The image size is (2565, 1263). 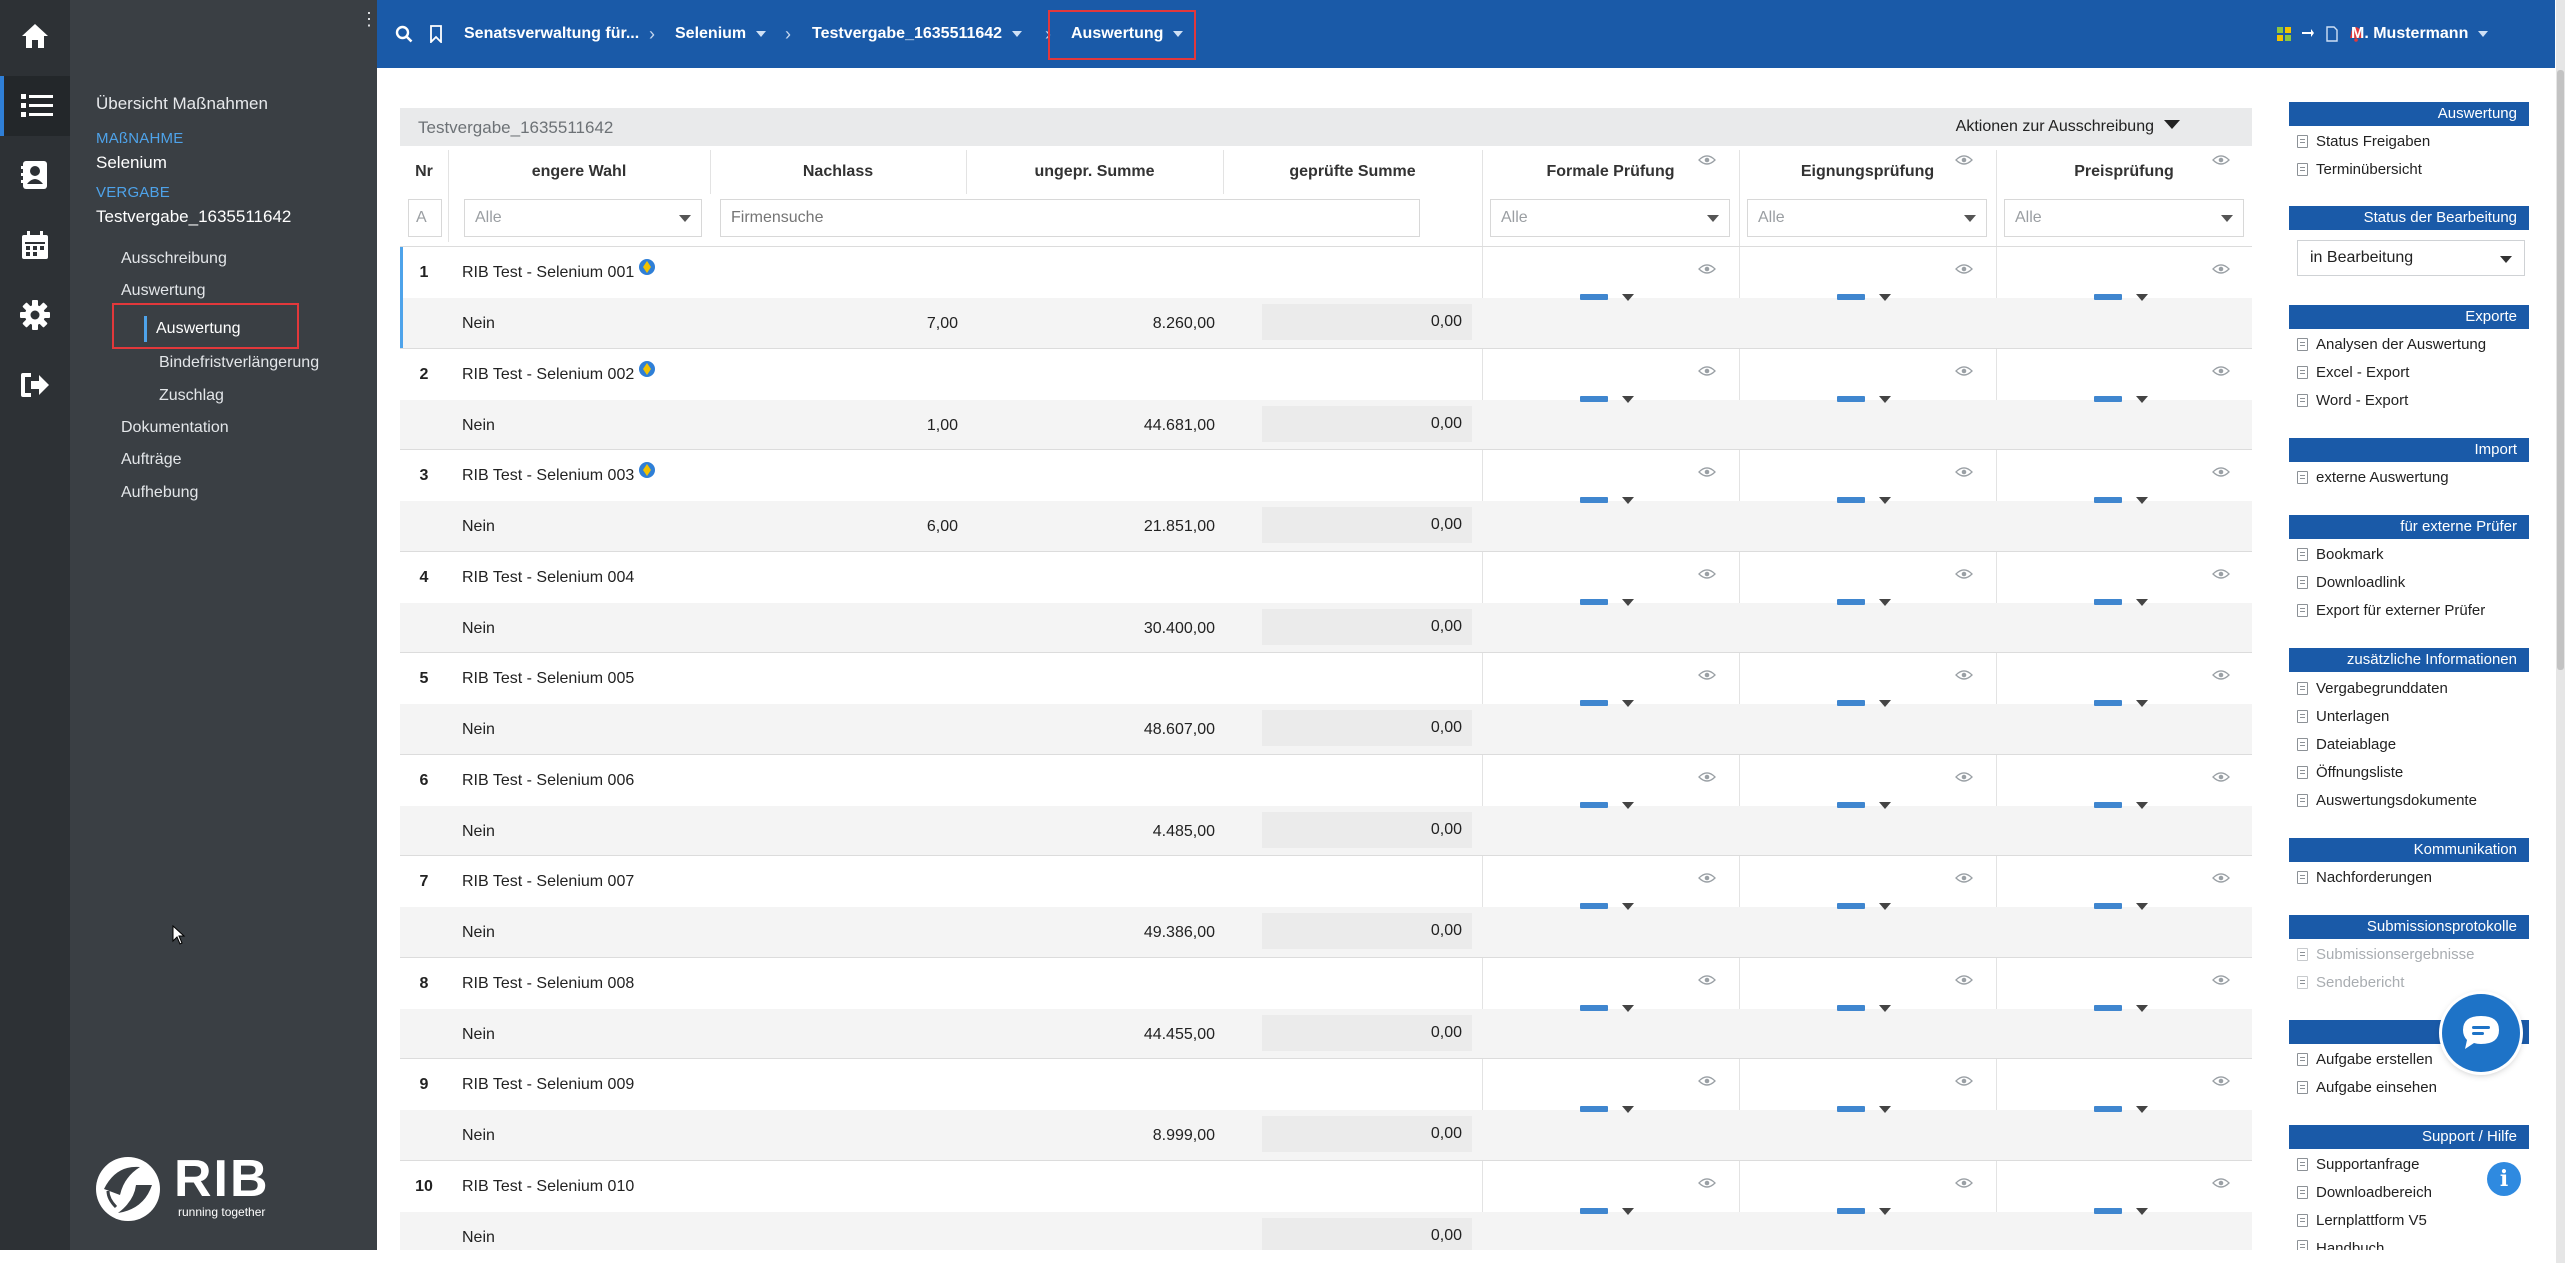 What do you see at coordinates (2504, 1179) in the screenshot?
I see `info-icon: i` at bounding box center [2504, 1179].